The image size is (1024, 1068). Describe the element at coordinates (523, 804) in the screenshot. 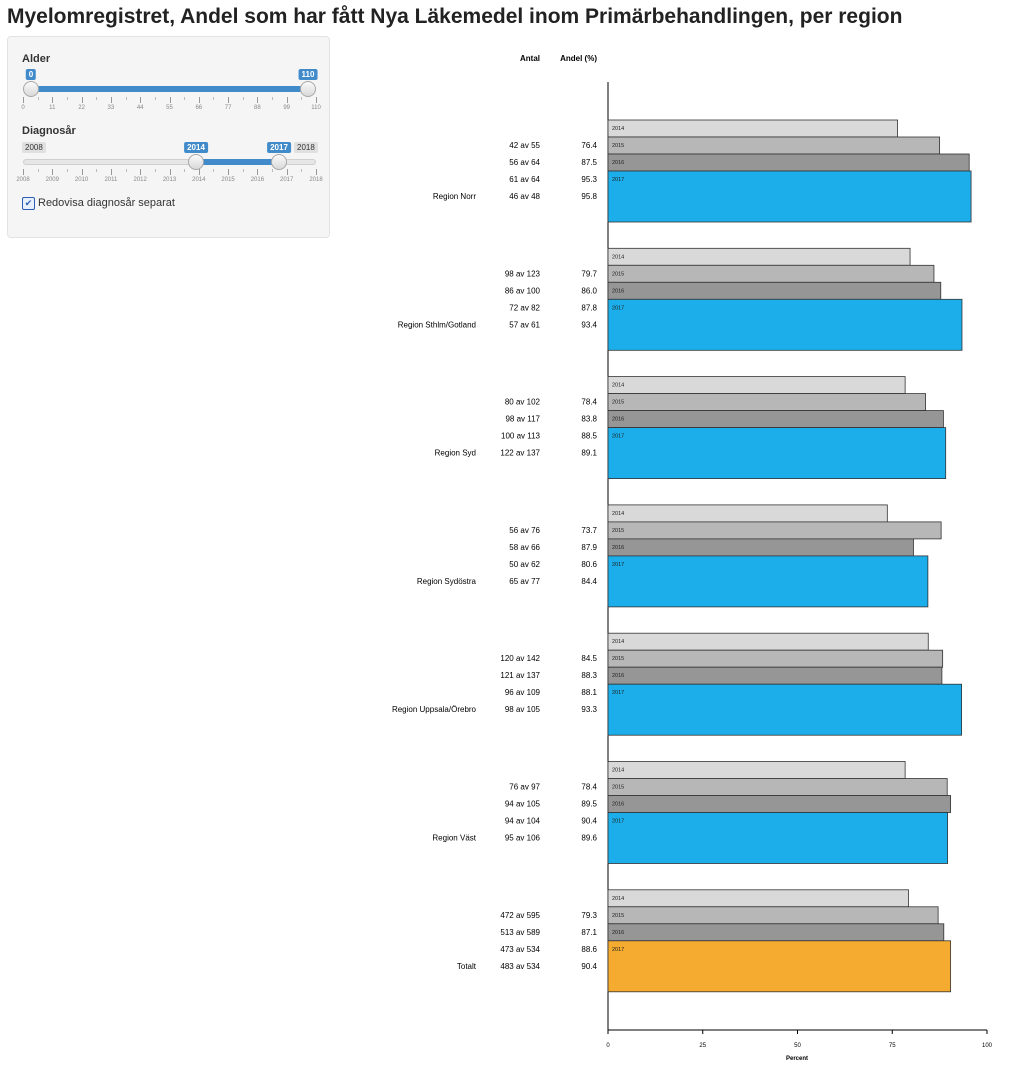

I see `antal-cell: 94 av 105` at that location.